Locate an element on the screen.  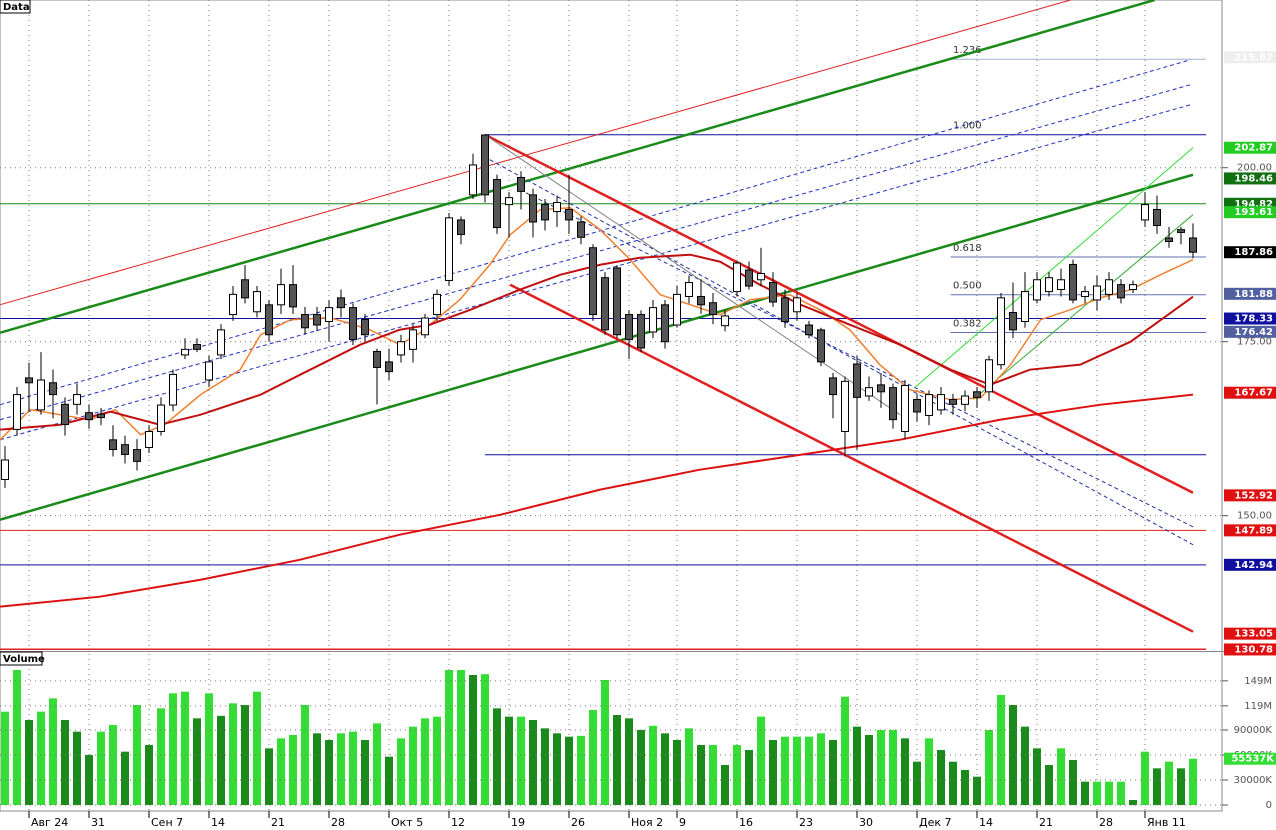
price-label: 147.89 is located at coordinates (1253, 530).